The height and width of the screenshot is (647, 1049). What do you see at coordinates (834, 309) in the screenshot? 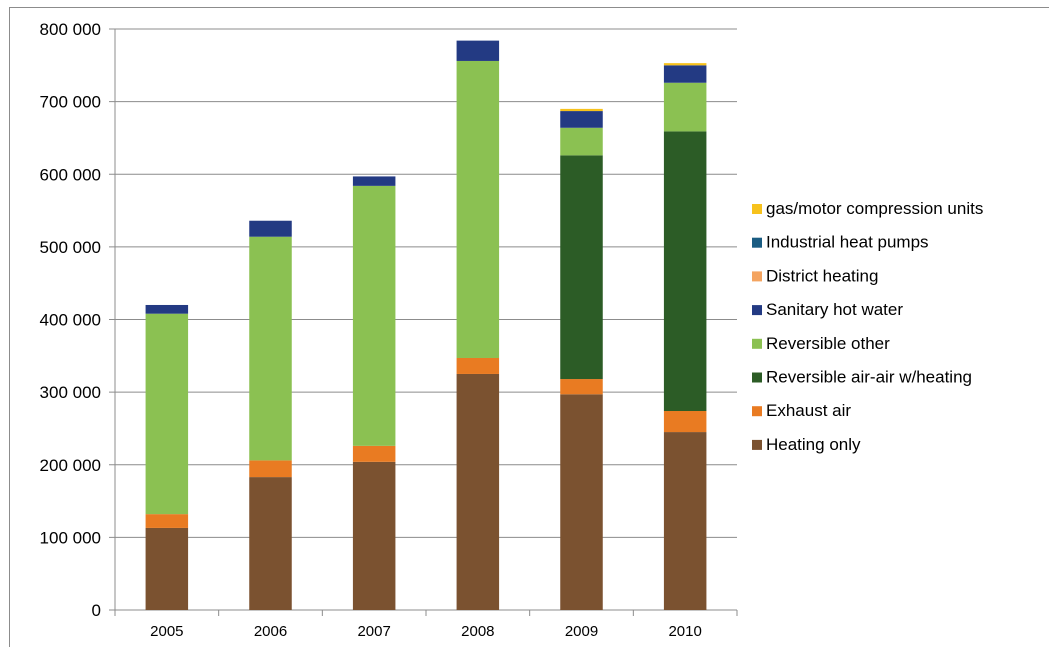
I see `legend-label: Sanitary hot water` at bounding box center [834, 309].